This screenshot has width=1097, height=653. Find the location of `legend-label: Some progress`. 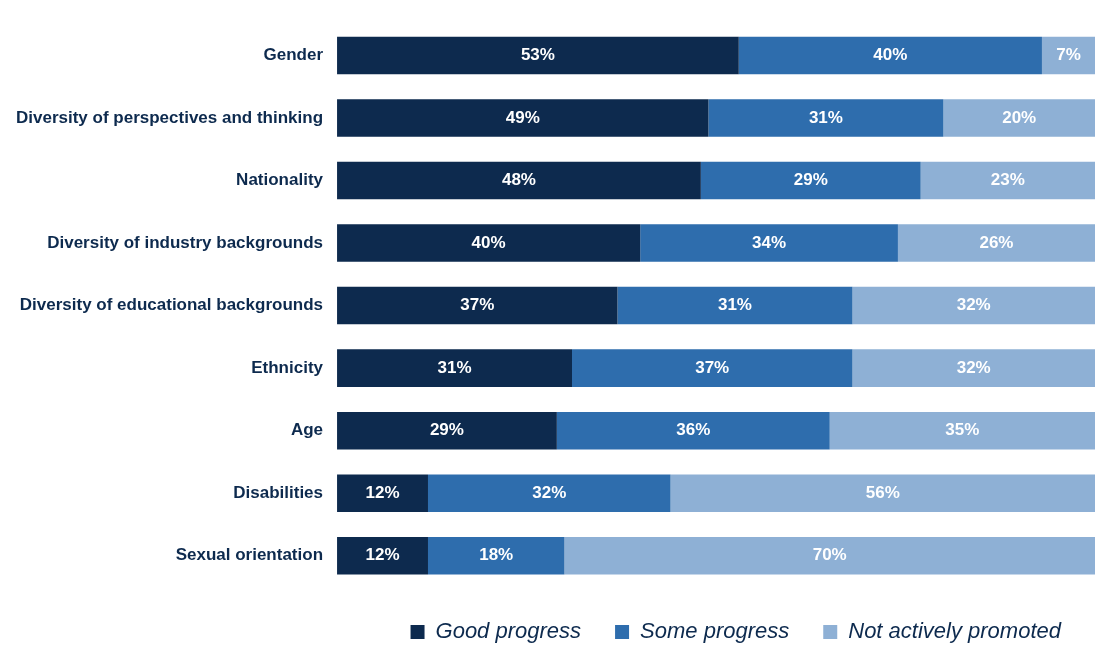

legend-label: Some progress is located at coordinates (715, 631).